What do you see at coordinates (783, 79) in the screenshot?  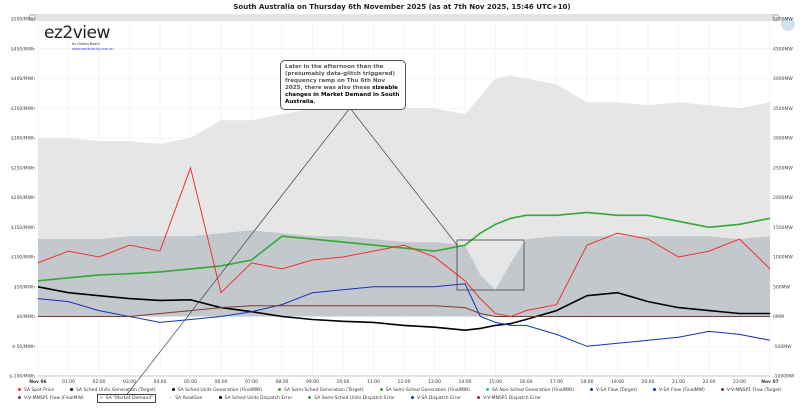 I see `y-right-tick: 4000MW` at bounding box center [783, 79].